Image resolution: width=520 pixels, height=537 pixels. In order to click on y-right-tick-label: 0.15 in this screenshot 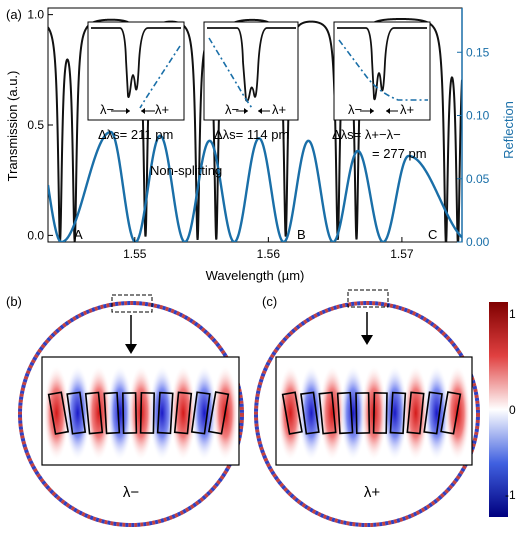, I will do `click(478, 52)`.